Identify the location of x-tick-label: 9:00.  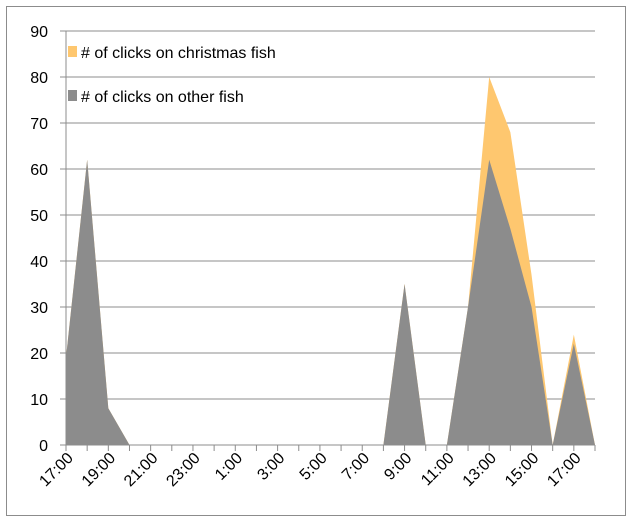
(398, 467).